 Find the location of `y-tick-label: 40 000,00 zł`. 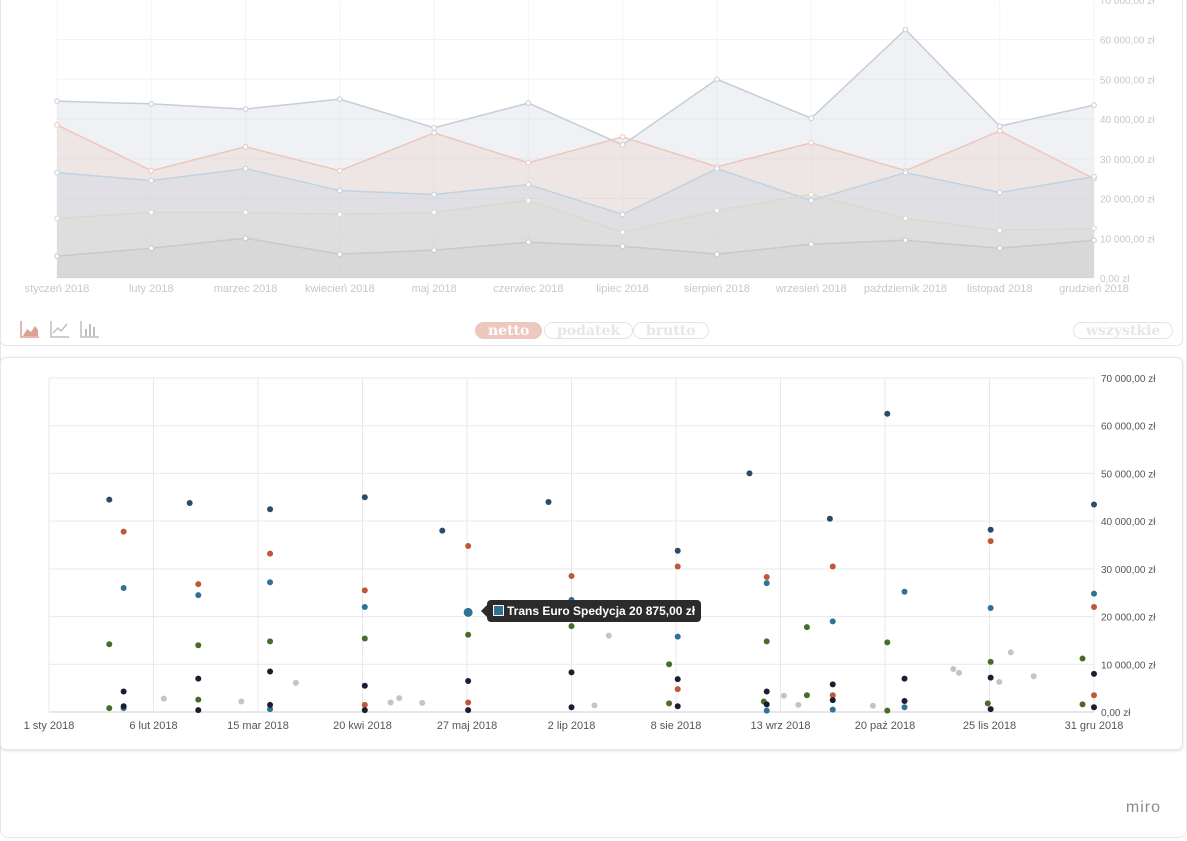

y-tick-label: 40 000,00 zł is located at coordinates (1128, 522).